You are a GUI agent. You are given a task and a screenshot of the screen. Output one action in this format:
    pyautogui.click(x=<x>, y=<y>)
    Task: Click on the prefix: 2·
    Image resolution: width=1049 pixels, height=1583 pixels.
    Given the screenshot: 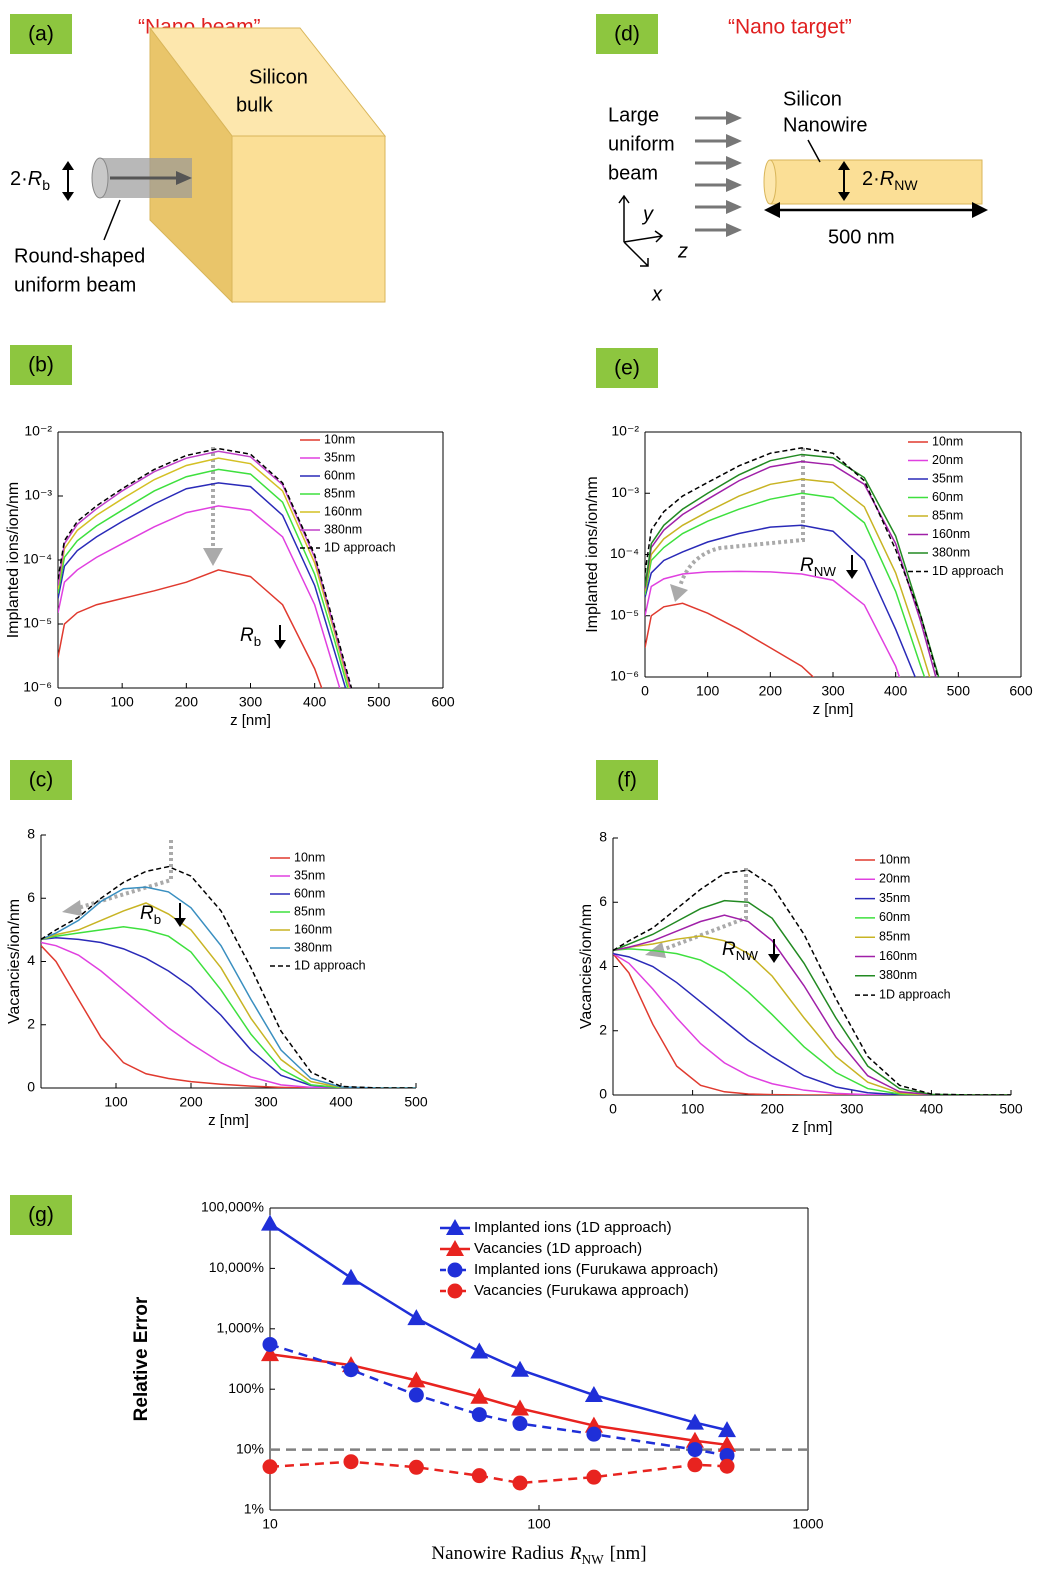 What is the action you would take?
    pyautogui.click(x=871, y=179)
    